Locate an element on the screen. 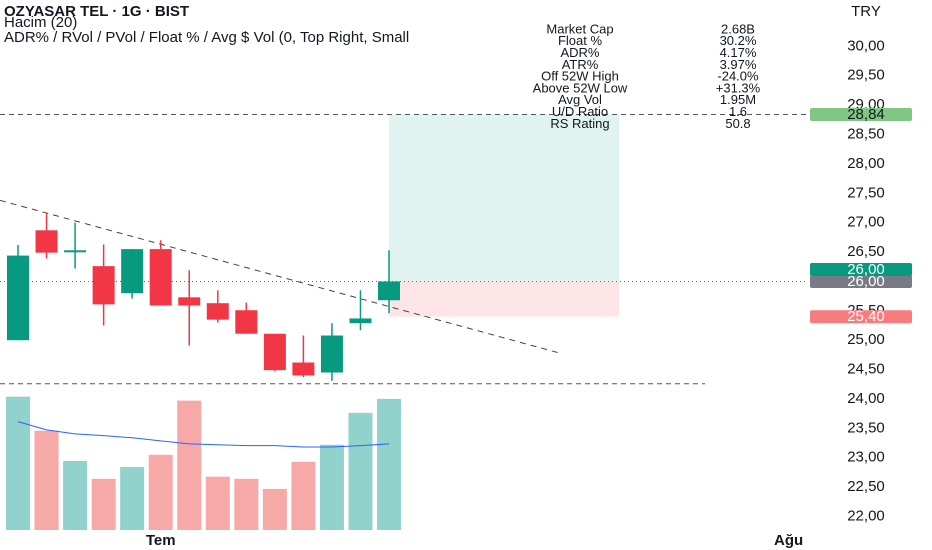  stat-label: Float % is located at coordinates (580, 40).